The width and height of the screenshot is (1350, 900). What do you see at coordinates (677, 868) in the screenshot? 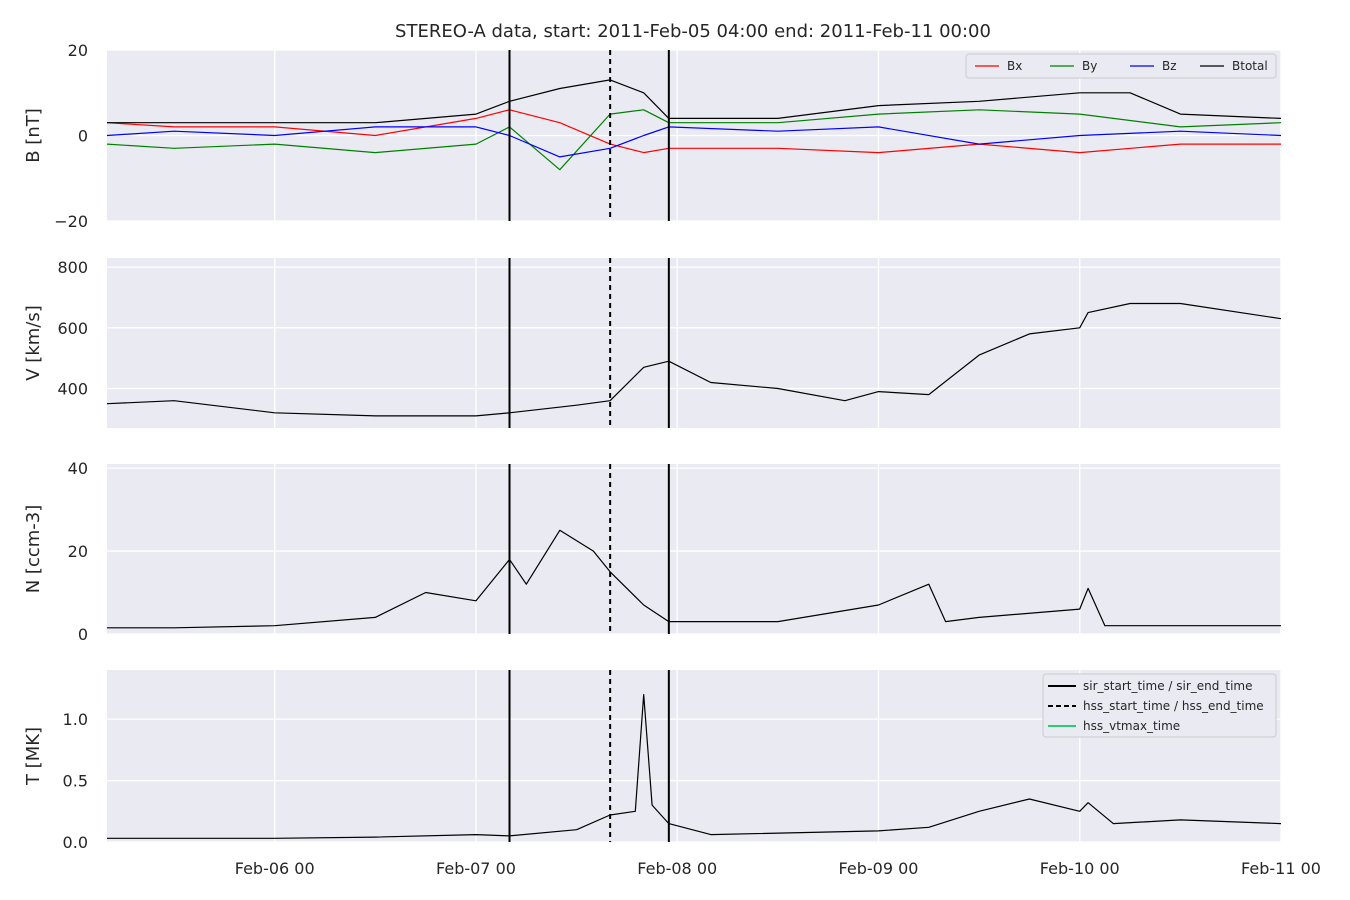
I see `x-tick-label: Feb-08 00` at bounding box center [677, 868].